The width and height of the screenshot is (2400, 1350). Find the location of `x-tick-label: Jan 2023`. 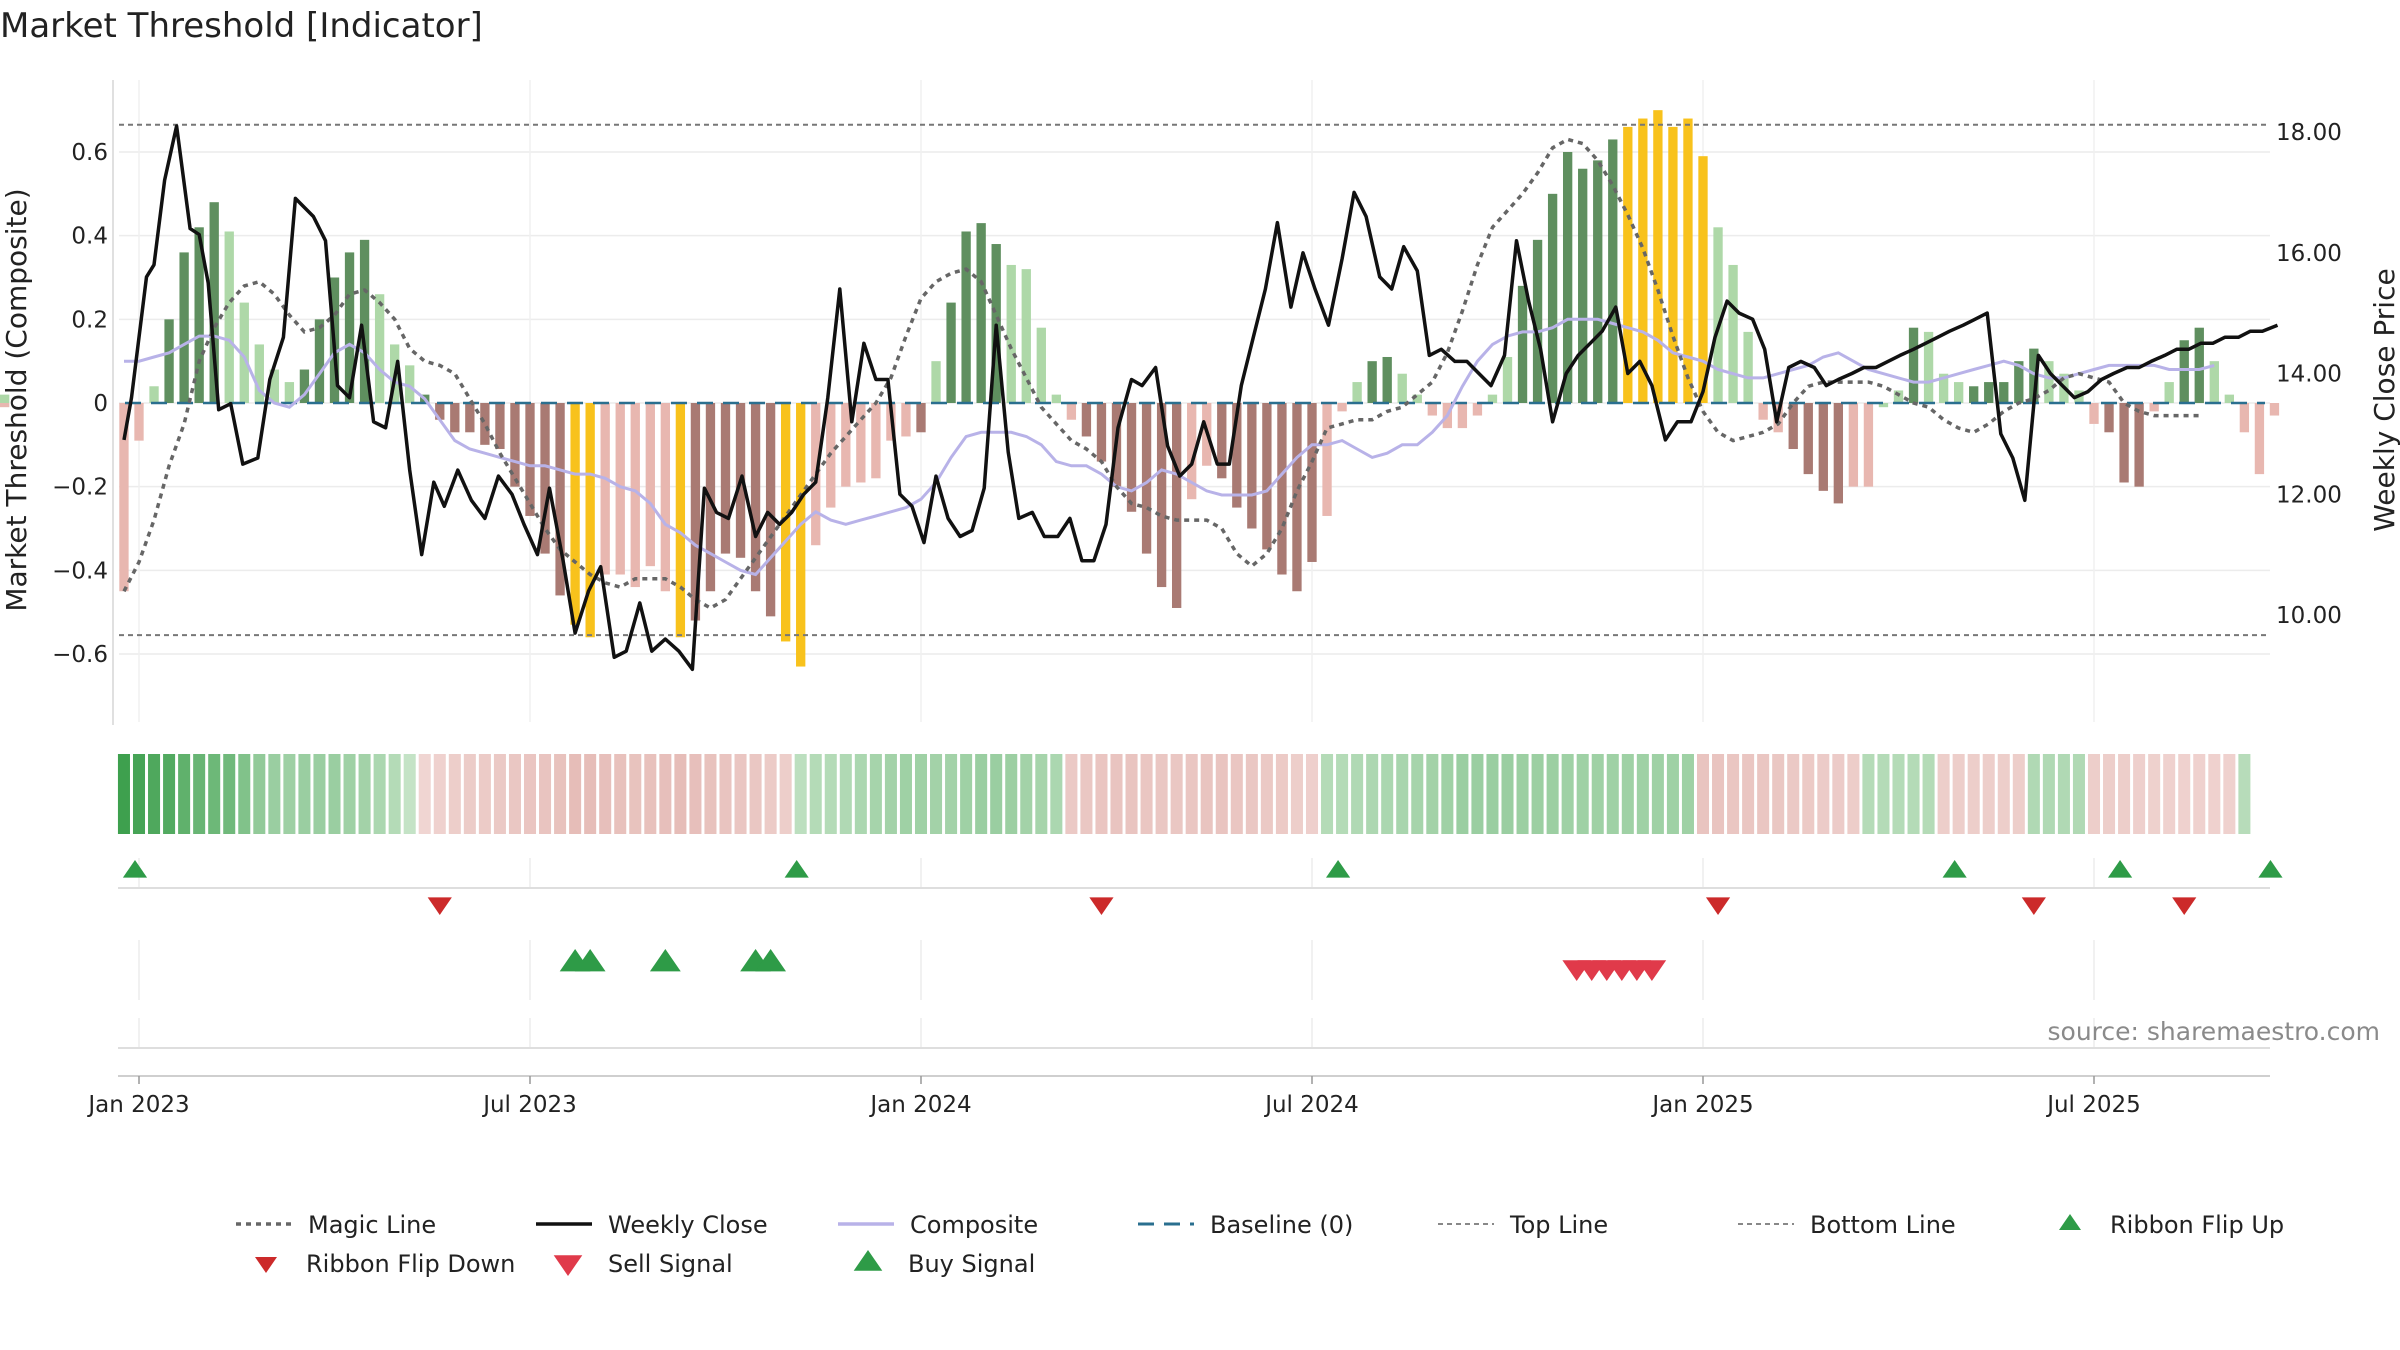

x-tick-label: Jan 2023 is located at coordinates (137, 1105).